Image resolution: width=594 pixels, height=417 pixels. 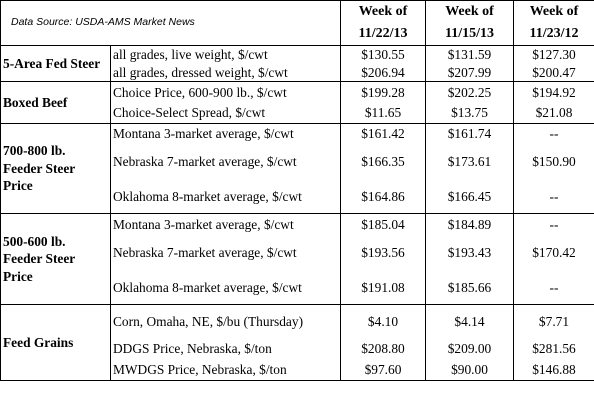 What do you see at coordinates (554, 12) in the screenshot?
I see `week-header-3-line1: Week of` at bounding box center [554, 12].